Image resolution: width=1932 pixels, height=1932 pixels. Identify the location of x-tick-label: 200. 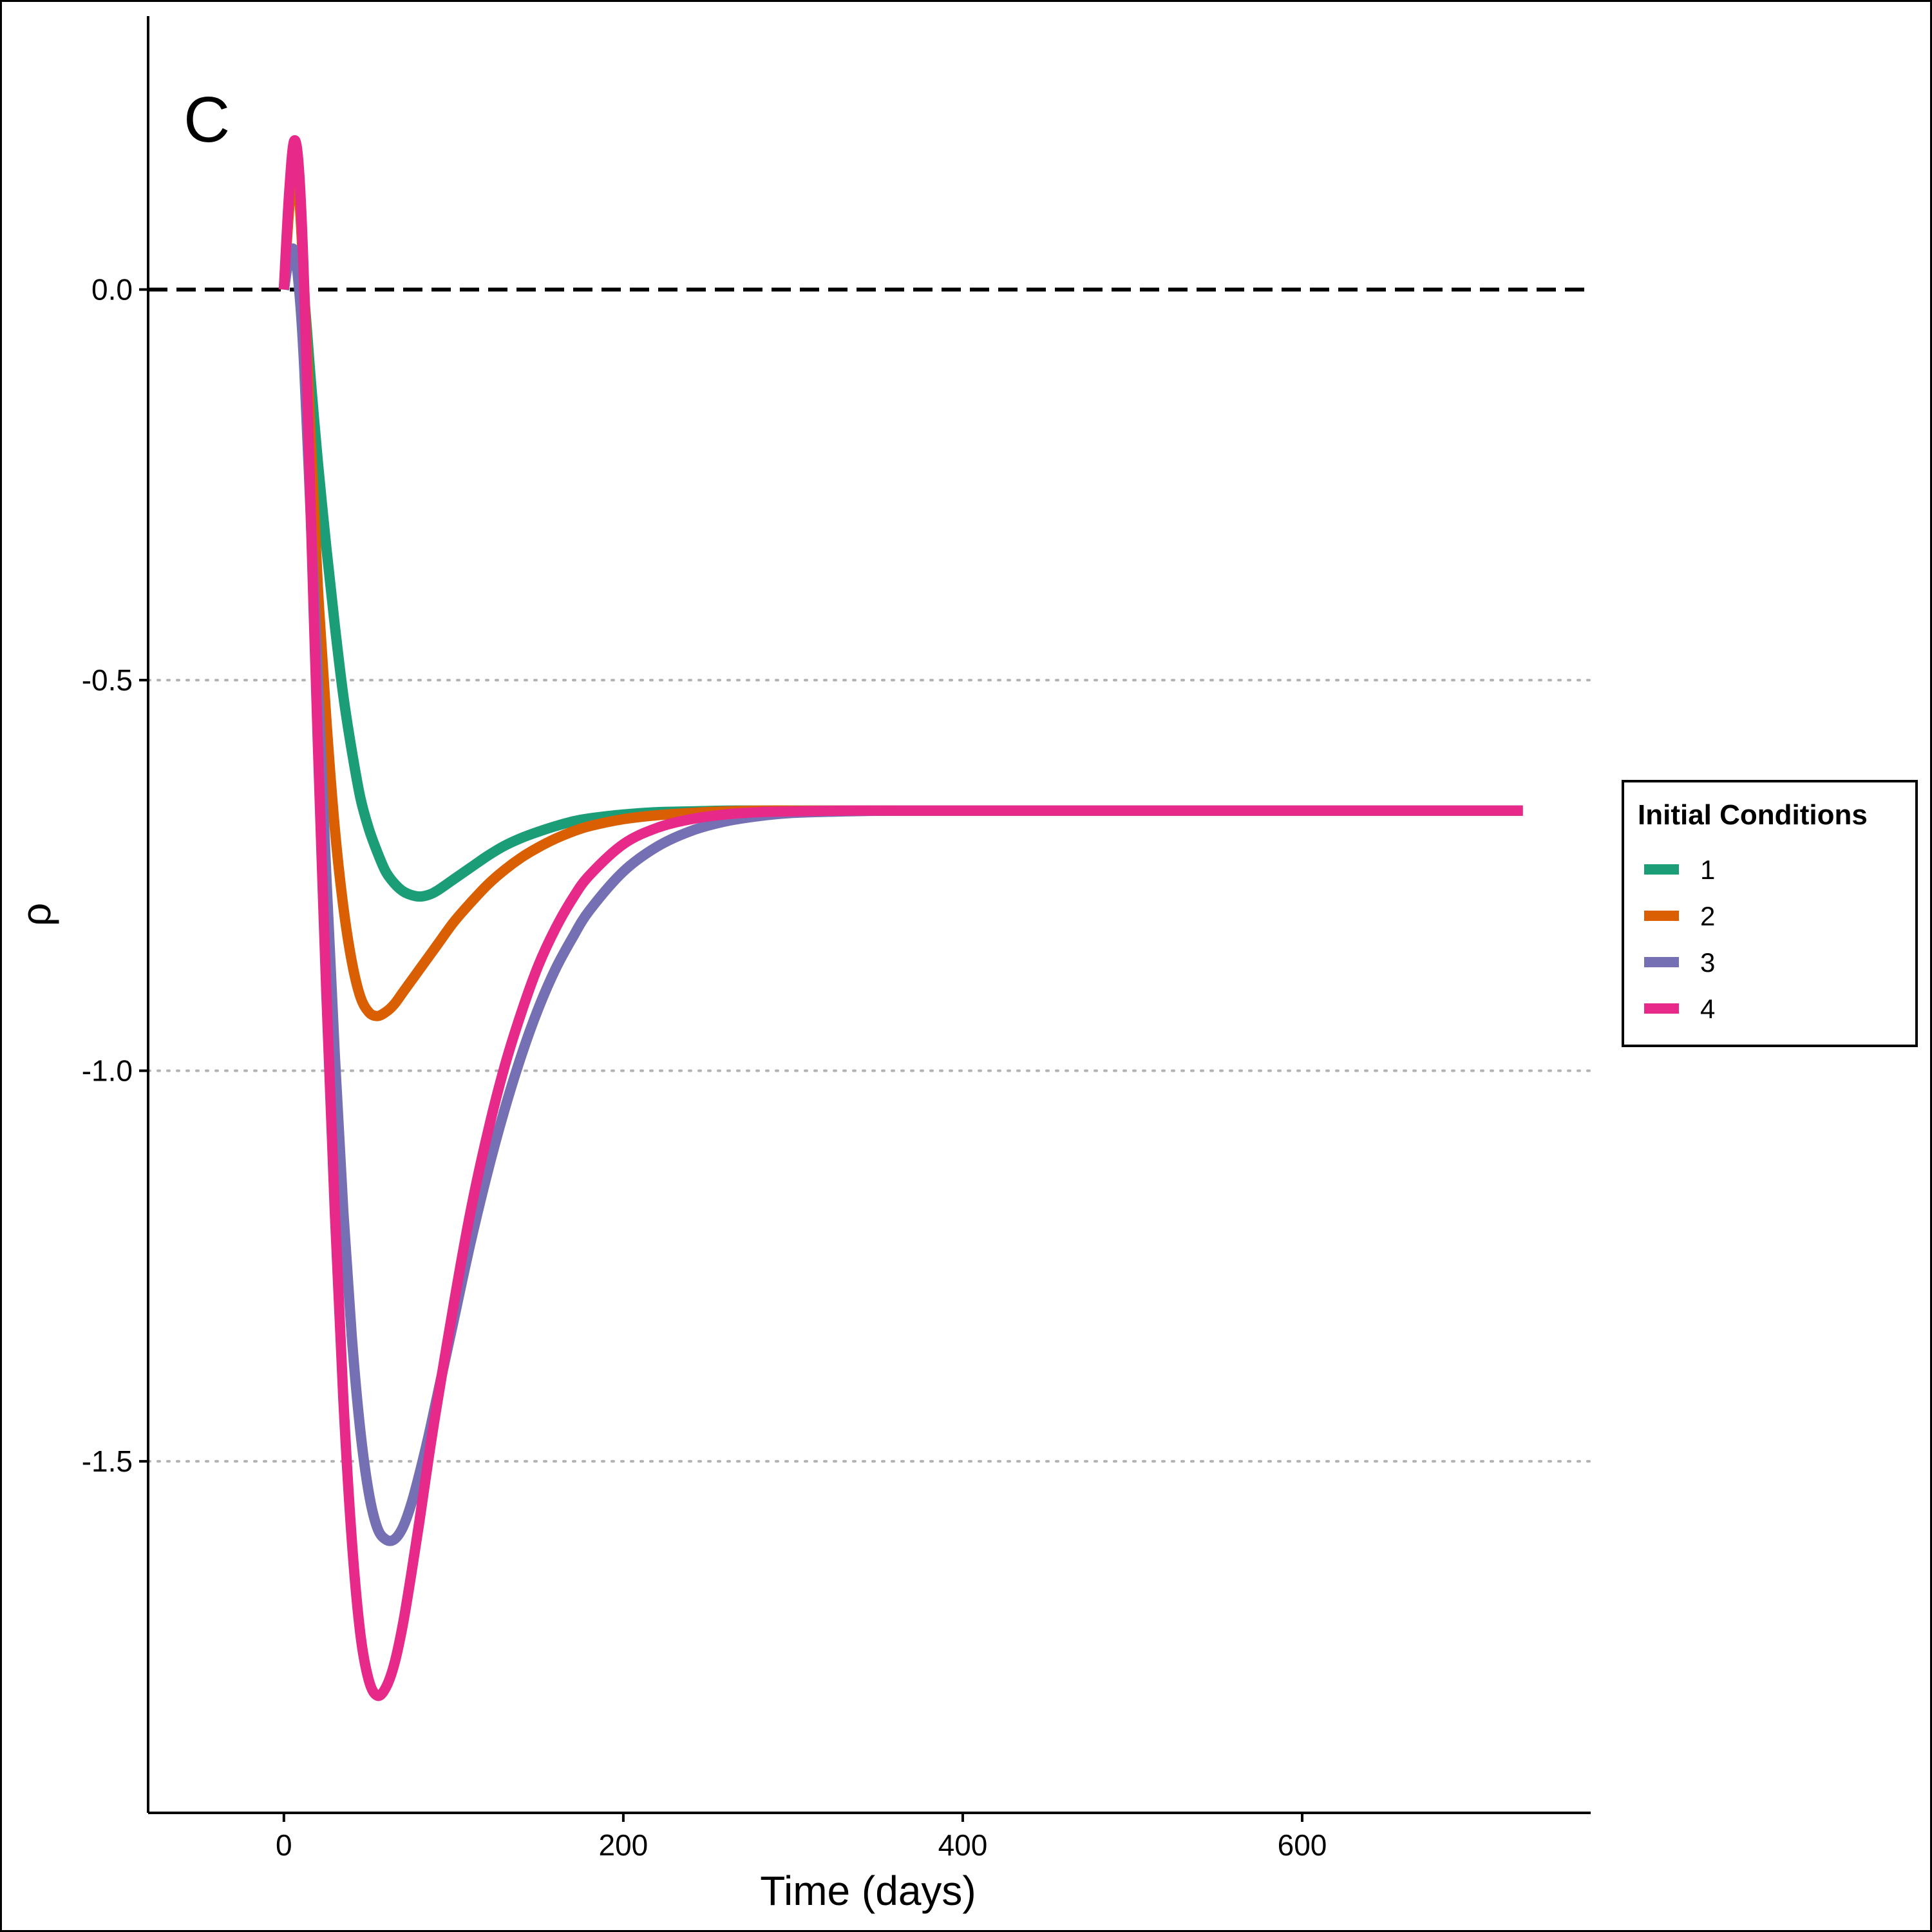
(624, 1845).